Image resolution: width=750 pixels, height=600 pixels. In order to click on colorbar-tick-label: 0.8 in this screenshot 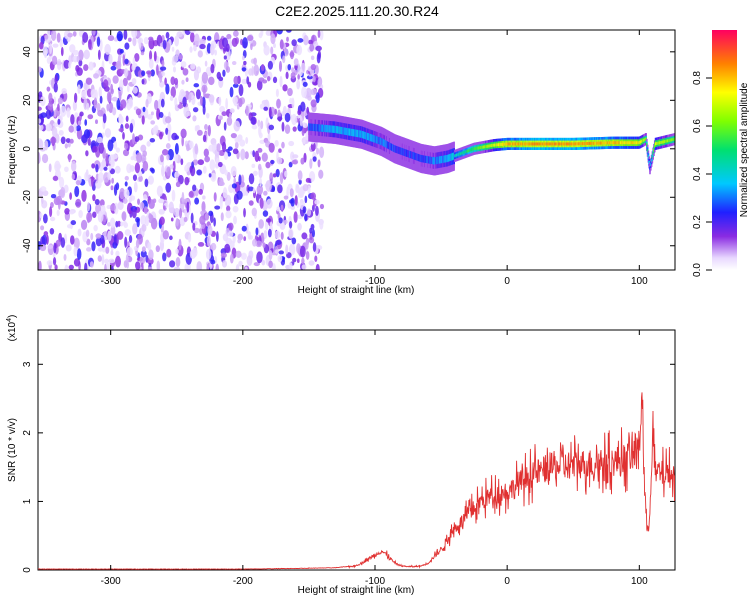, I will do `click(697, 78)`.